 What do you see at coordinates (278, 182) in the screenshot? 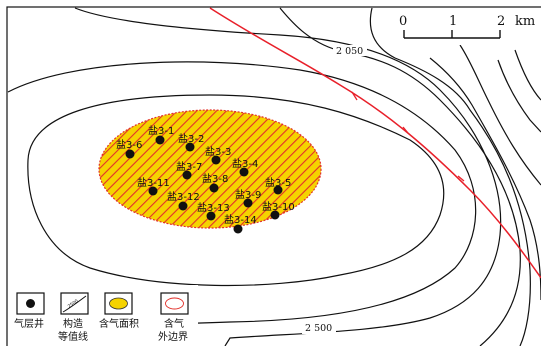
I see `well-label: 盐3-5` at bounding box center [278, 182].